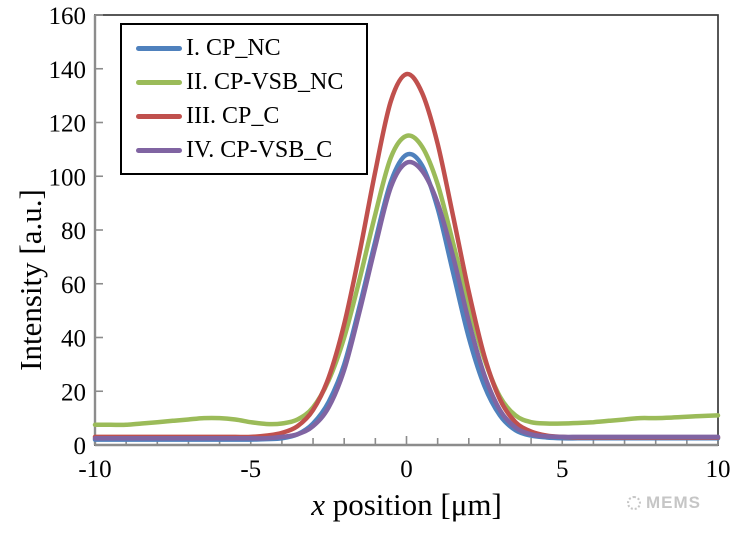 This screenshot has height=535, width=740. Describe the element at coordinates (406, 469) in the screenshot. I see `x-tick-label: 0` at that location.